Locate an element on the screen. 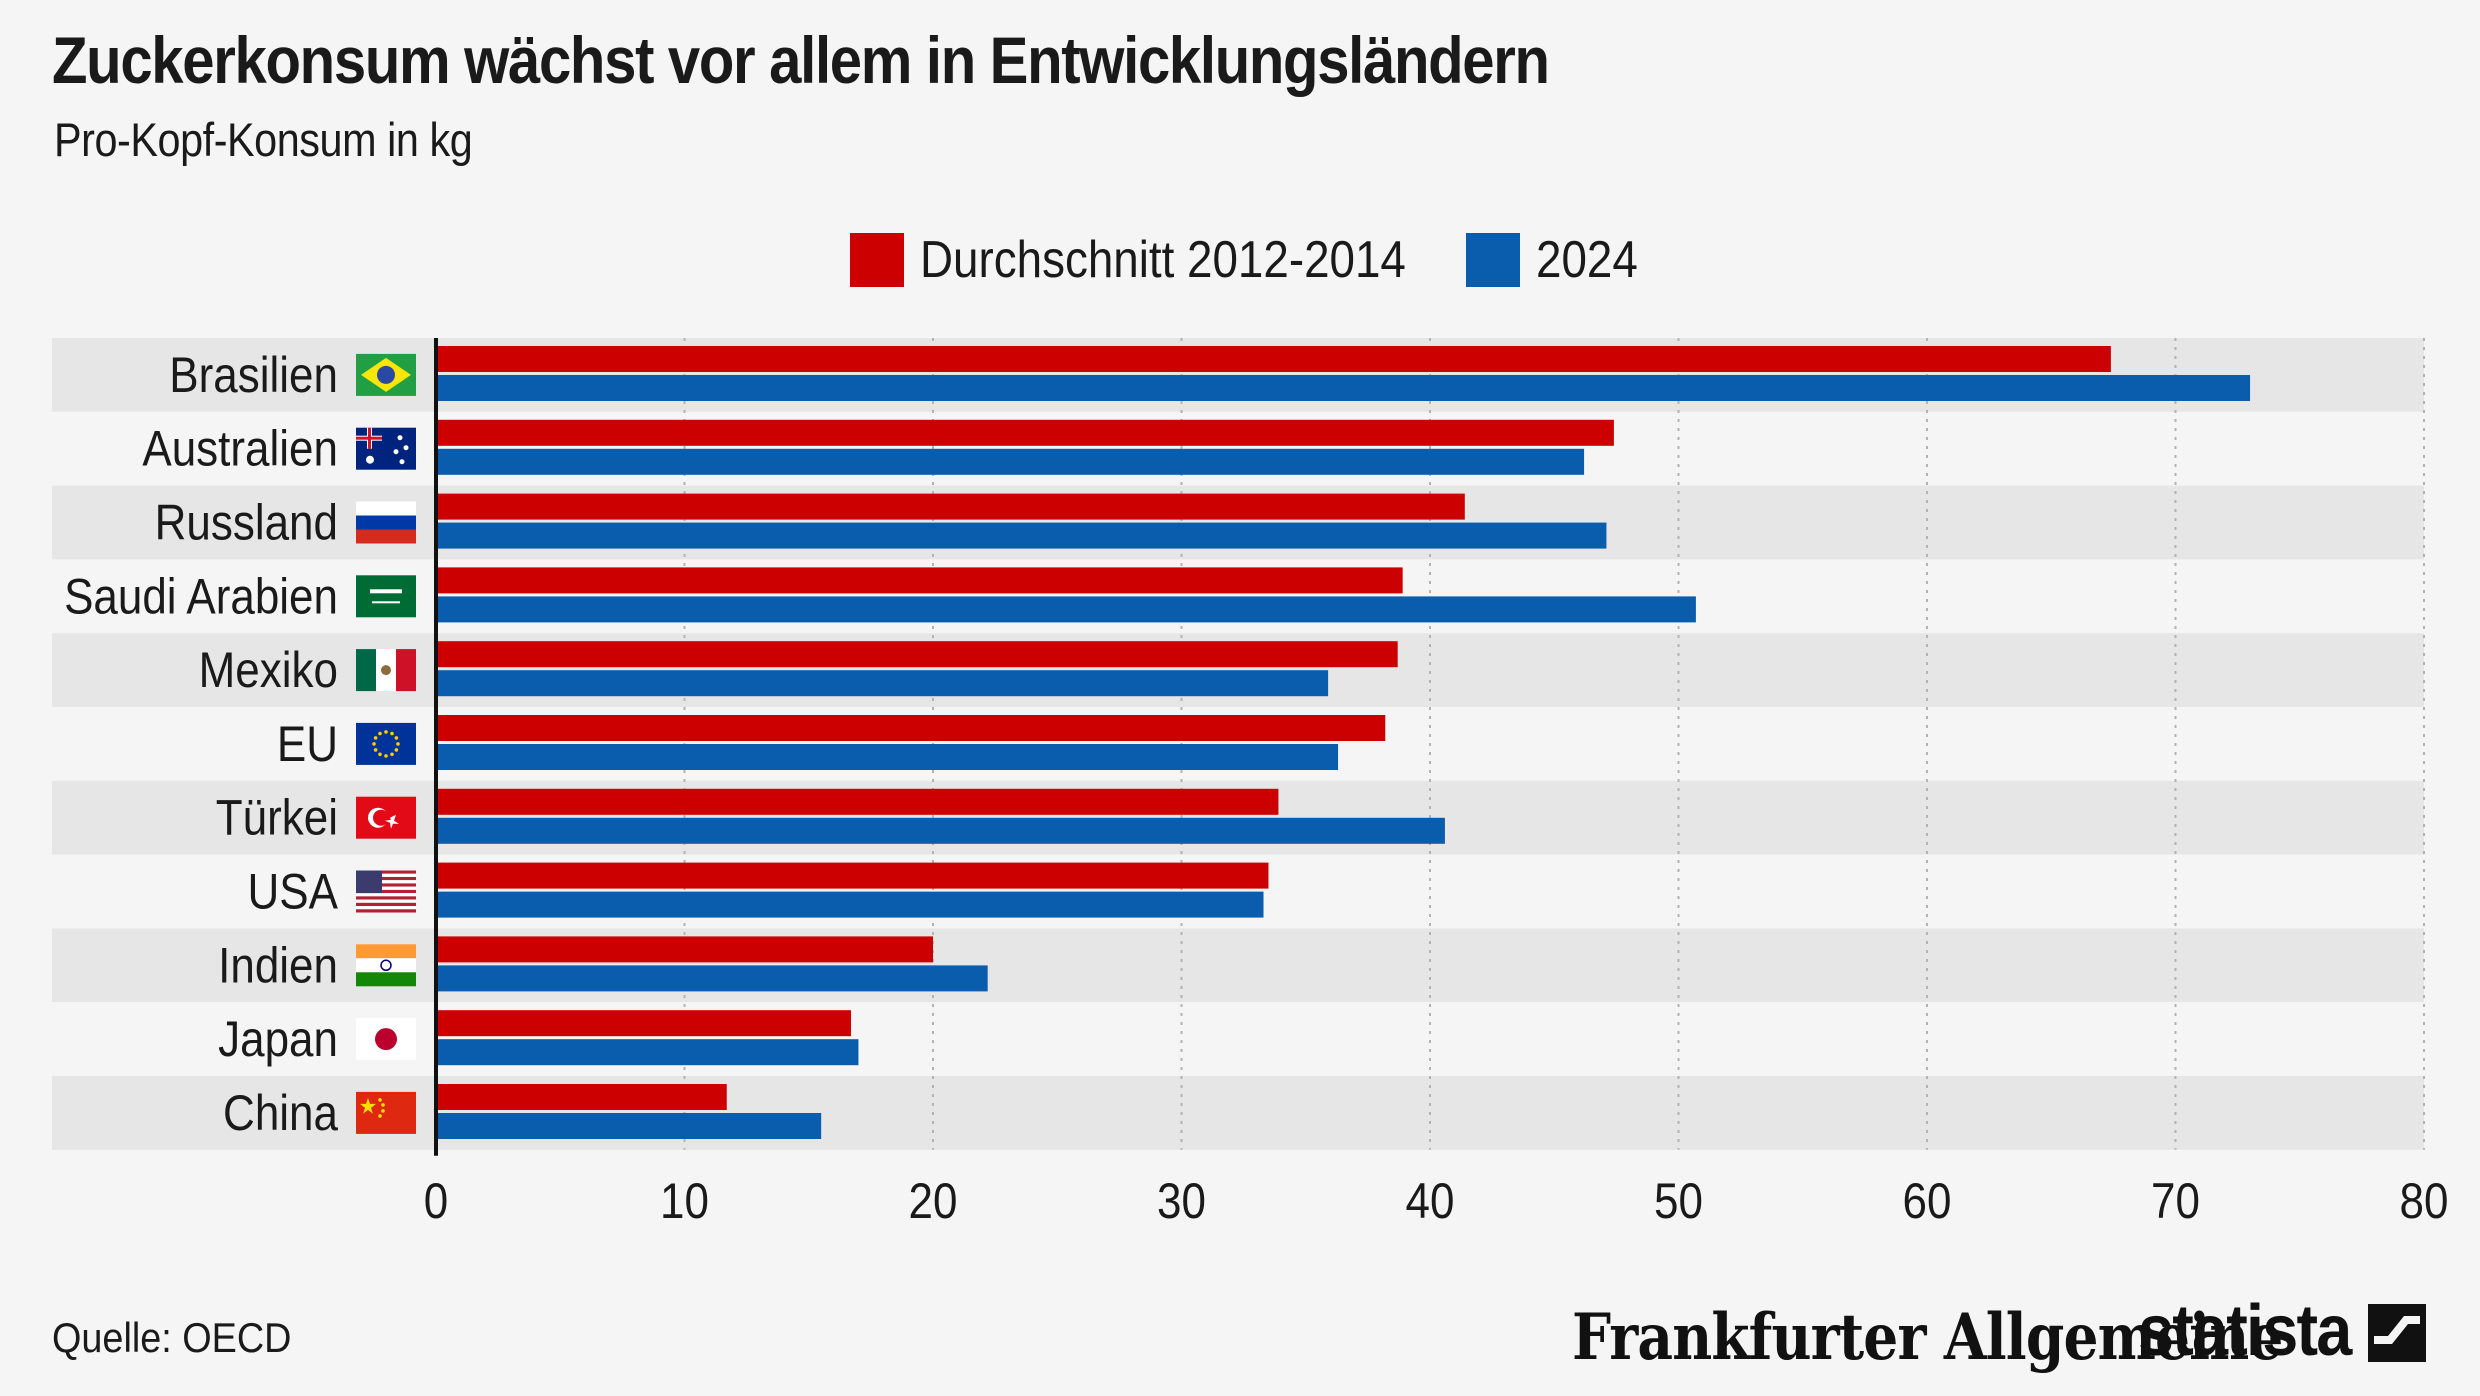  brazil-flag-icon is located at coordinates (386, 374).